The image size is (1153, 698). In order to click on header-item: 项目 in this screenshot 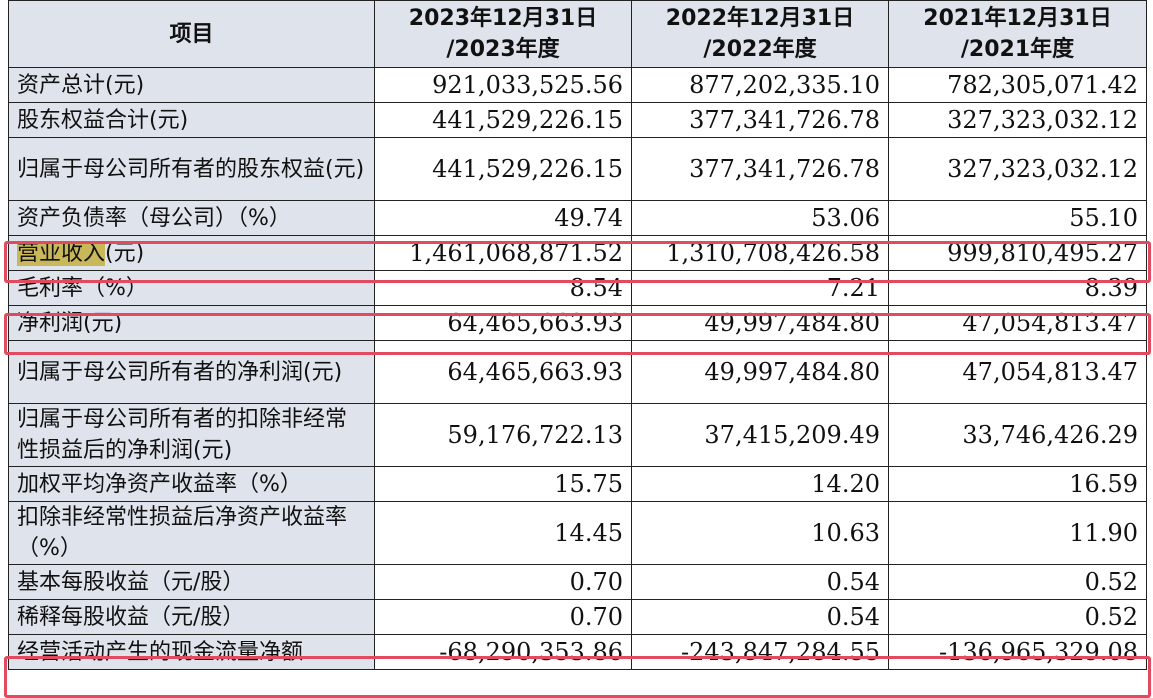, I will do `click(191, 34)`.